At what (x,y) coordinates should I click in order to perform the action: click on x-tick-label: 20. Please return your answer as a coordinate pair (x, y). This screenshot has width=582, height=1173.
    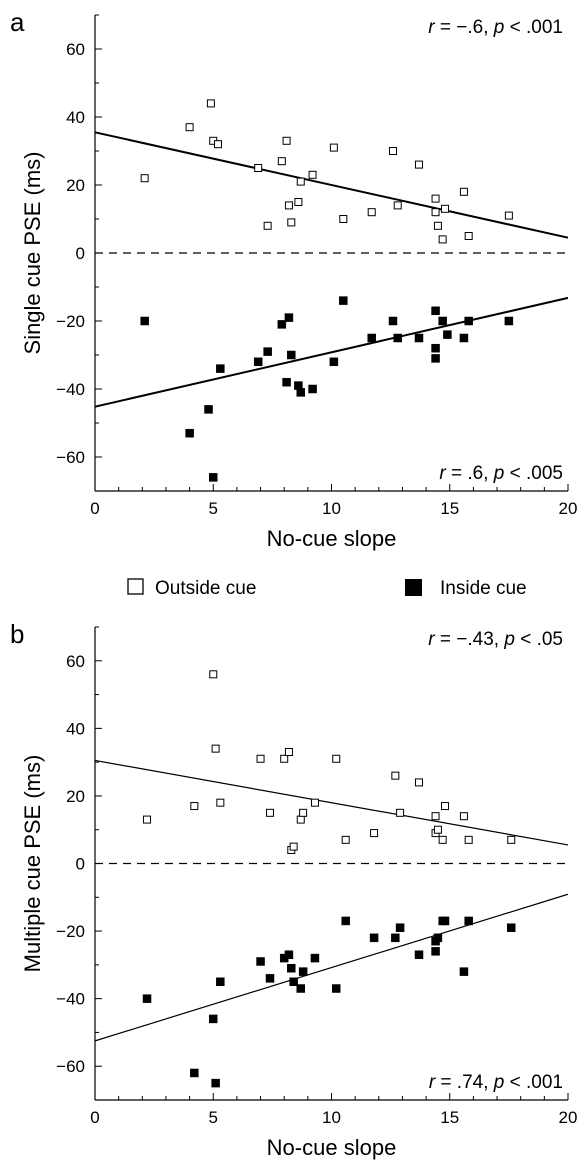
    Looking at the image, I should click on (568, 508).